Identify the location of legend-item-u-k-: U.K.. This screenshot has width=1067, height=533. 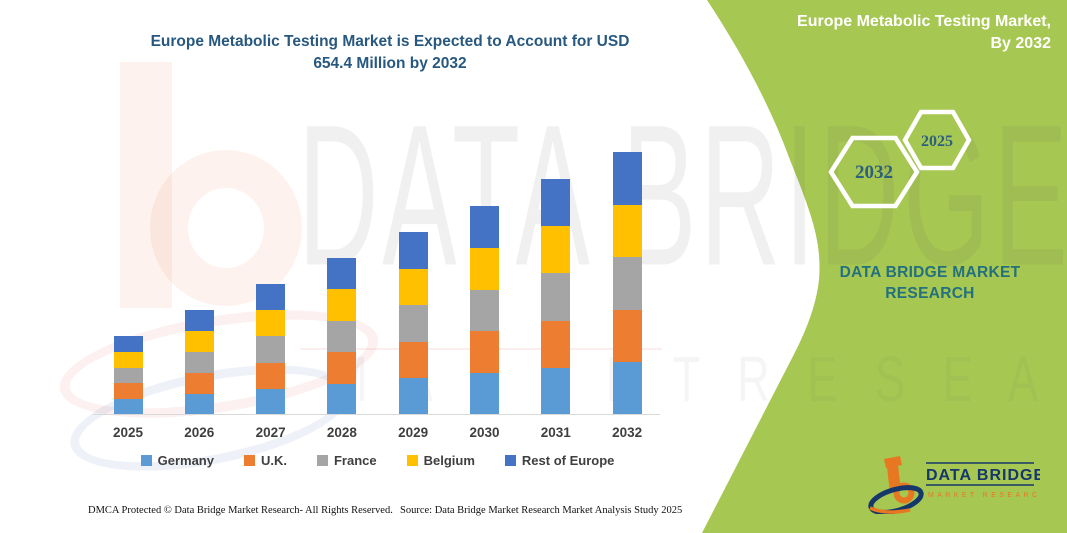
(265, 460).